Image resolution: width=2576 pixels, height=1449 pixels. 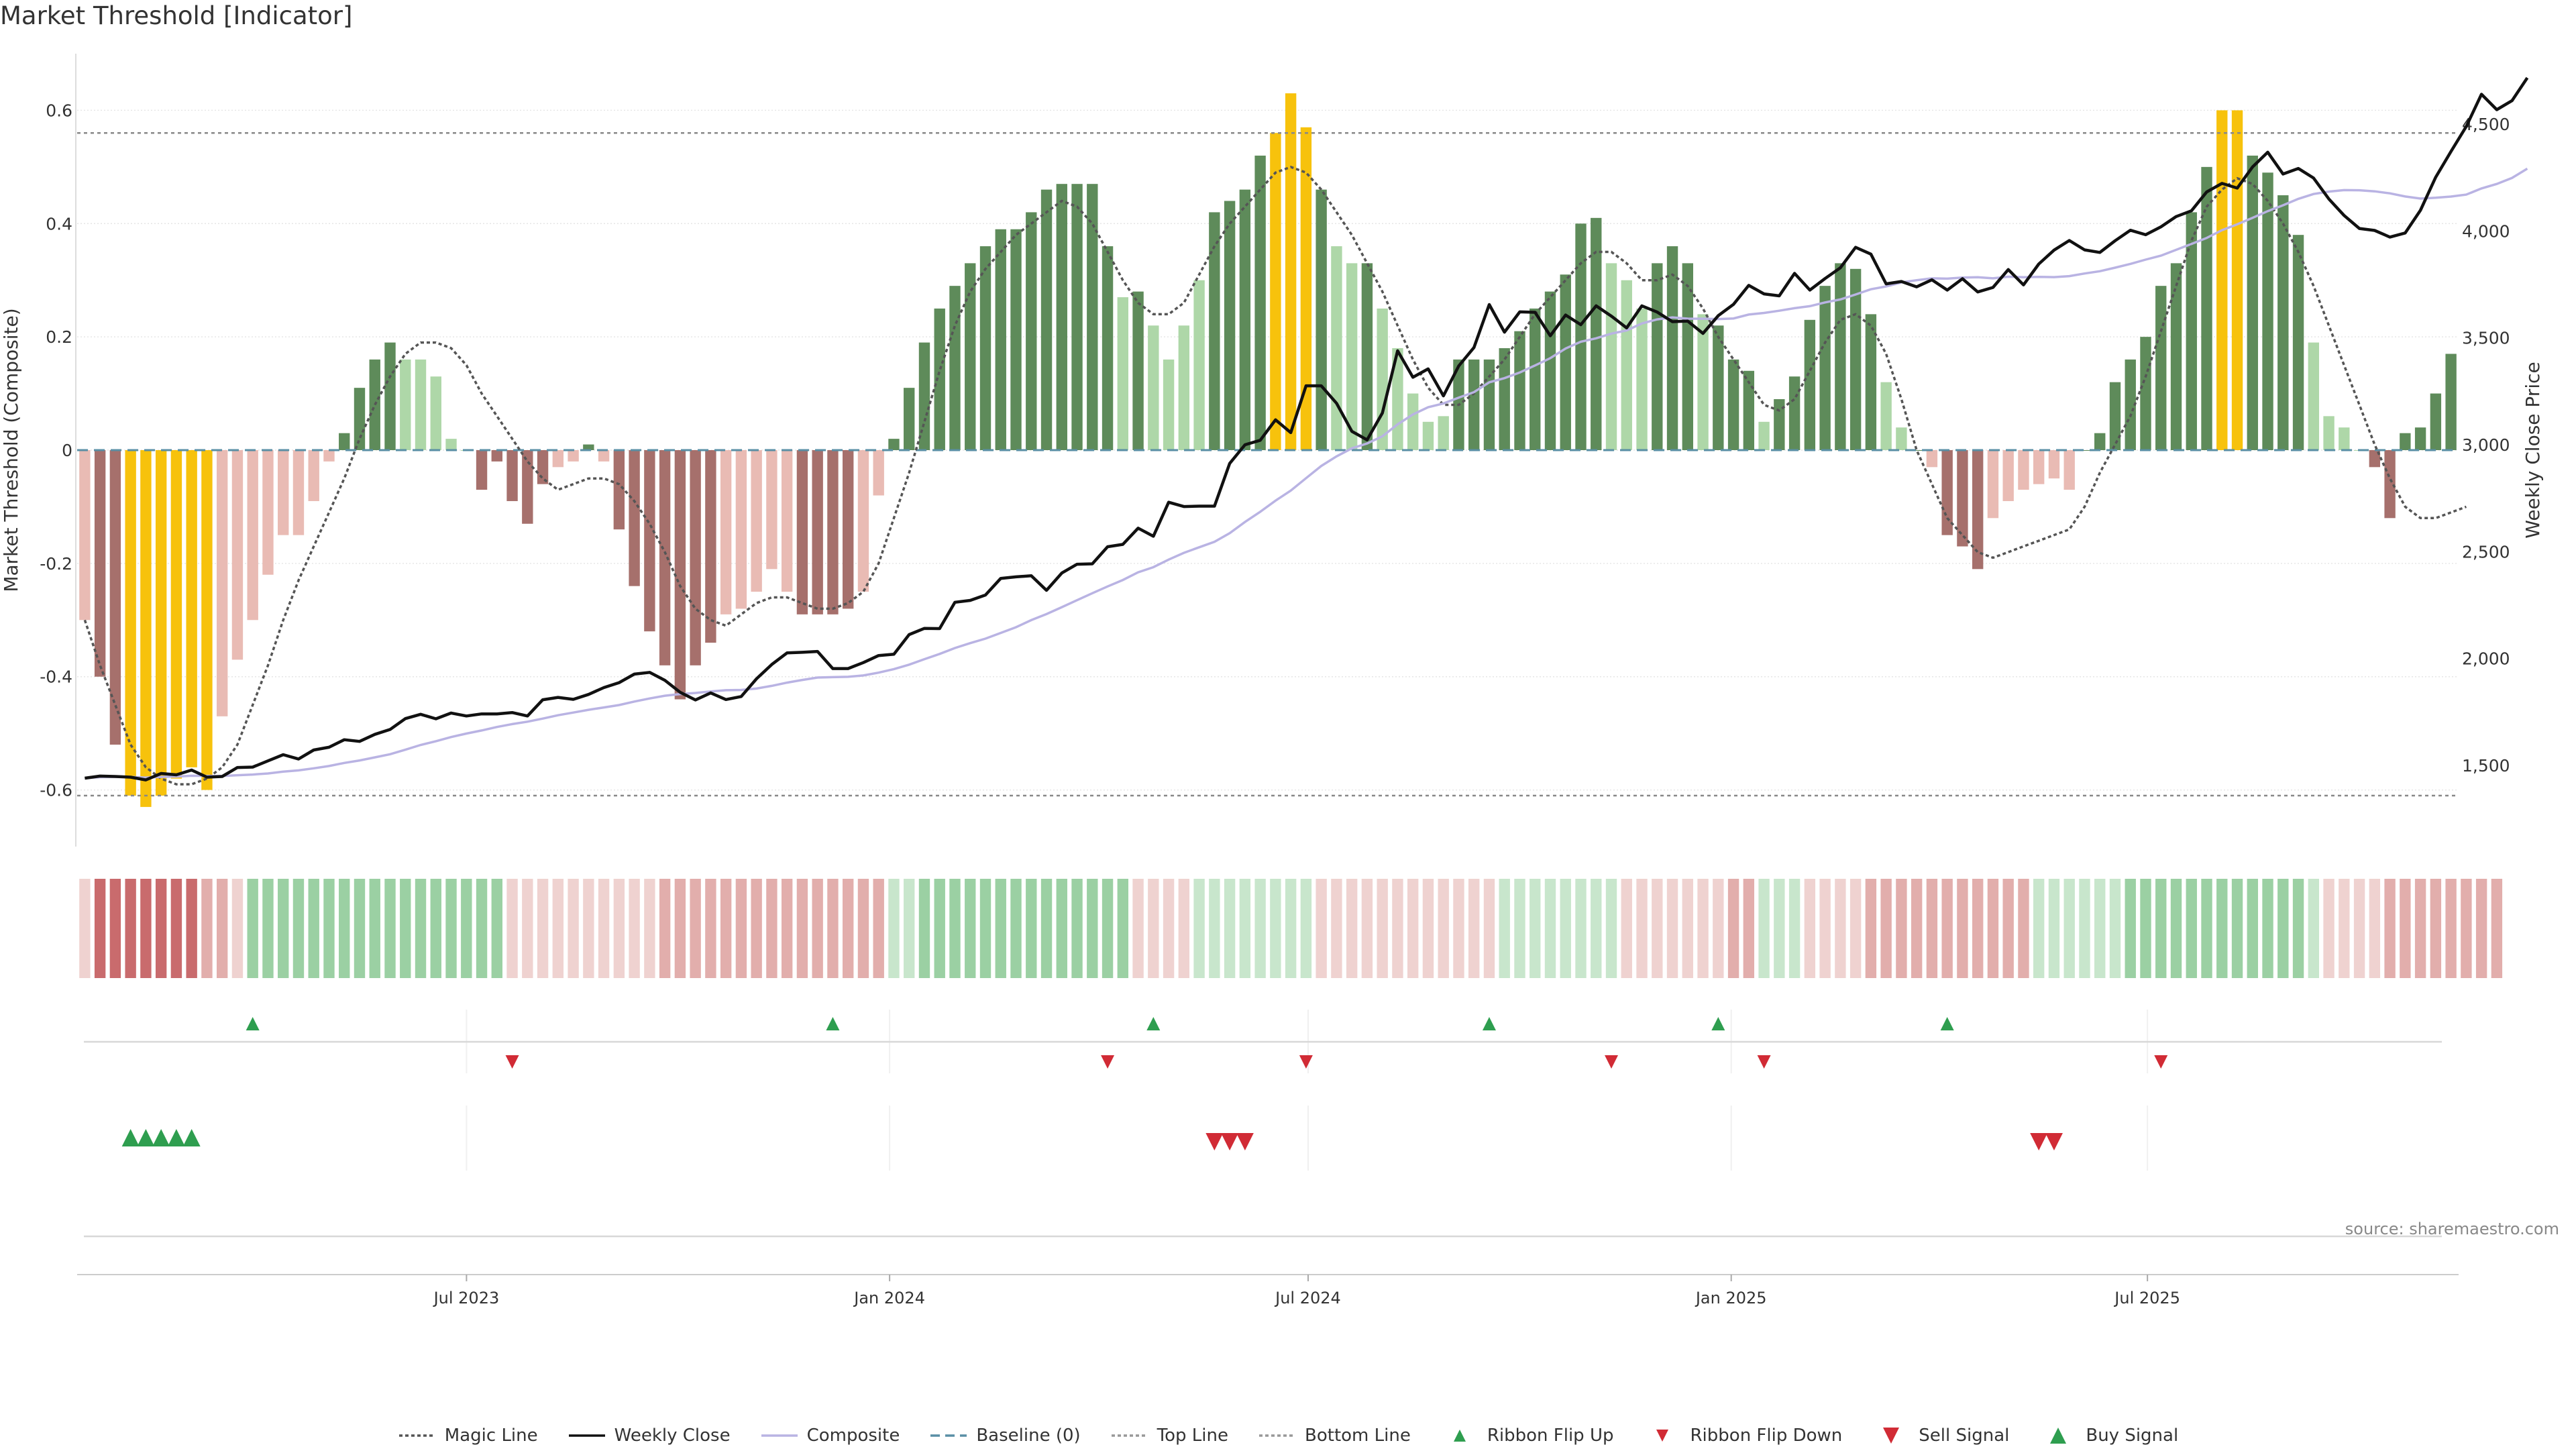 I want to click on legend-label: Top Line, so click(x=1192, y=1436).